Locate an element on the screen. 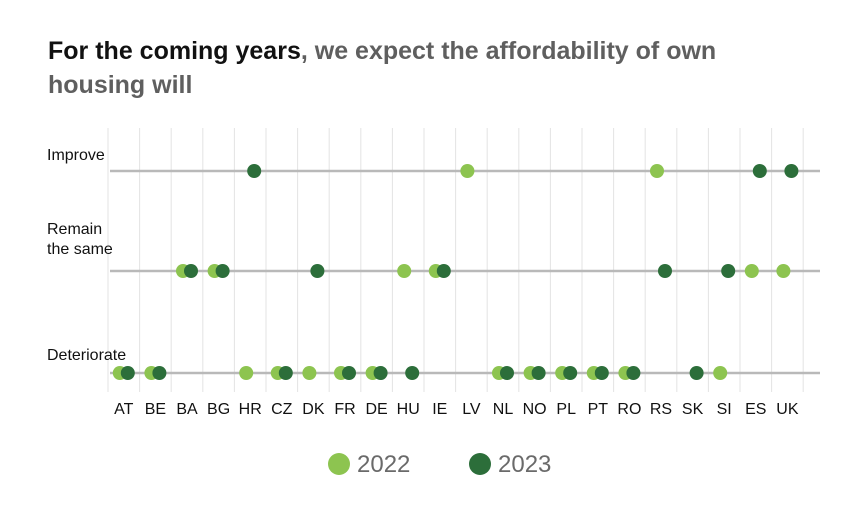  x-tick-label: BA is located at coordinates (187, 409).